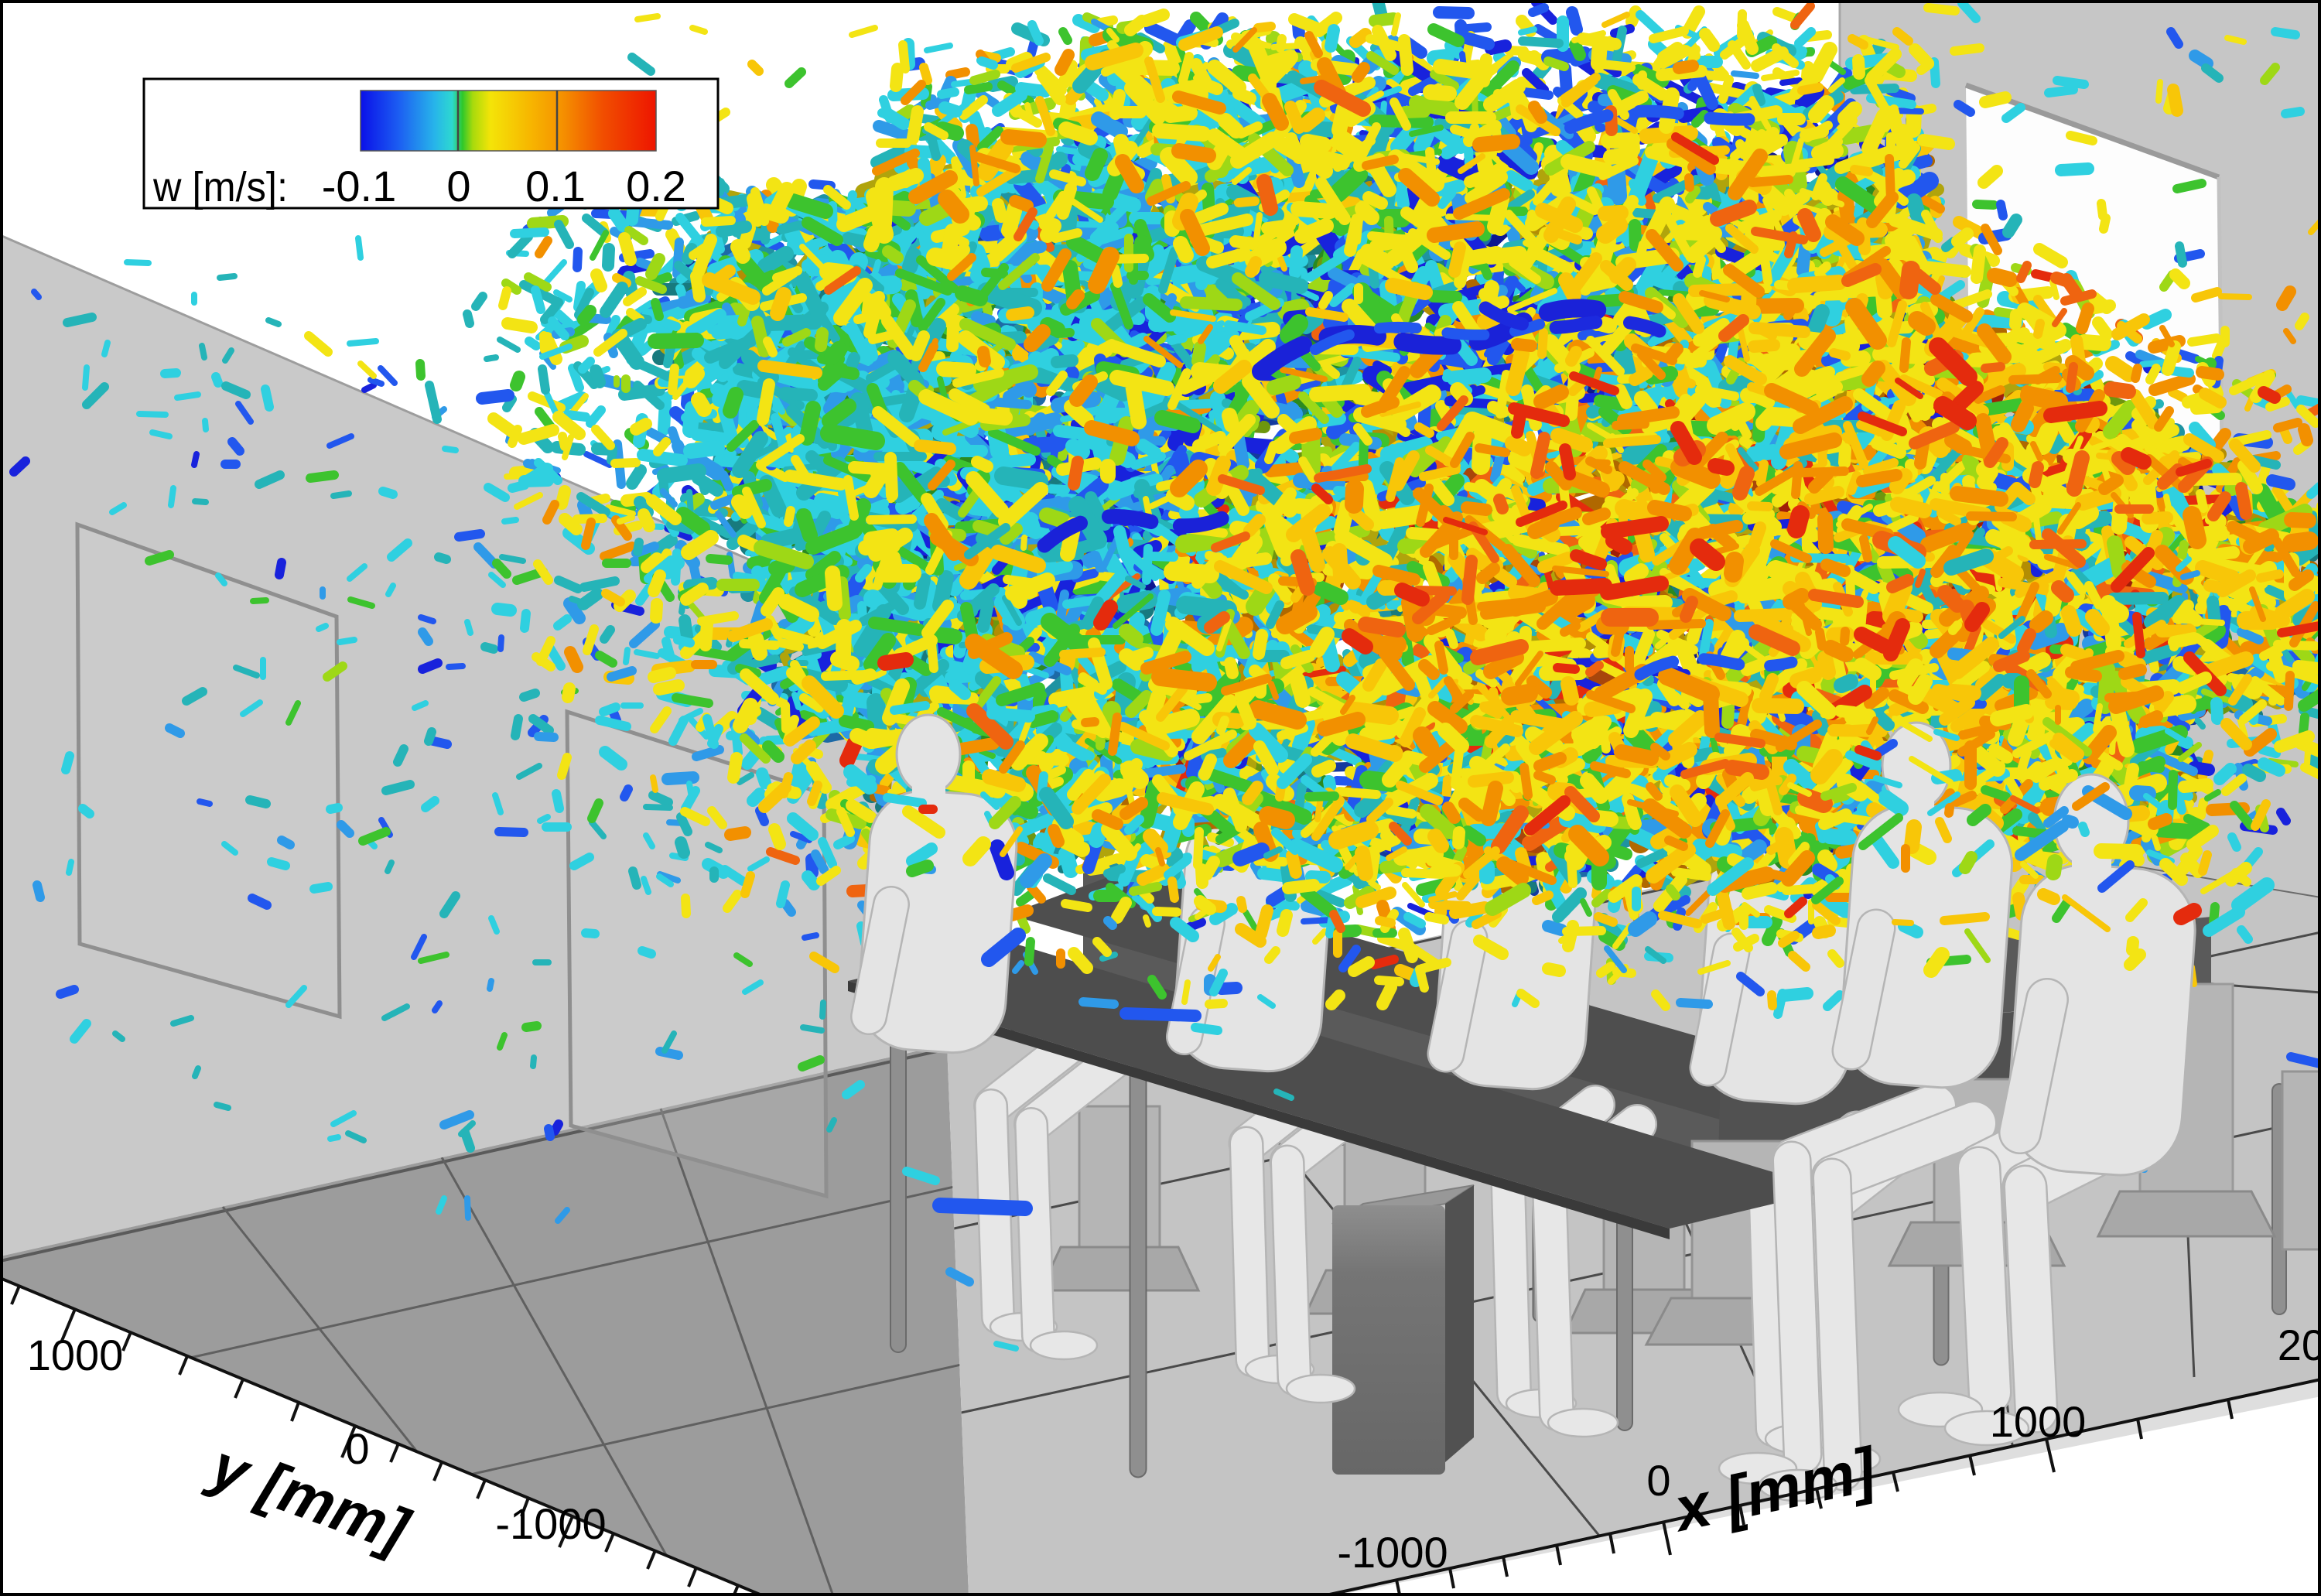 The width and height of the screenshot is (2321, 1596). Describe the element at coordinates (555, 186) in the screenshot. I see `svg-text: 0.1` at that location.